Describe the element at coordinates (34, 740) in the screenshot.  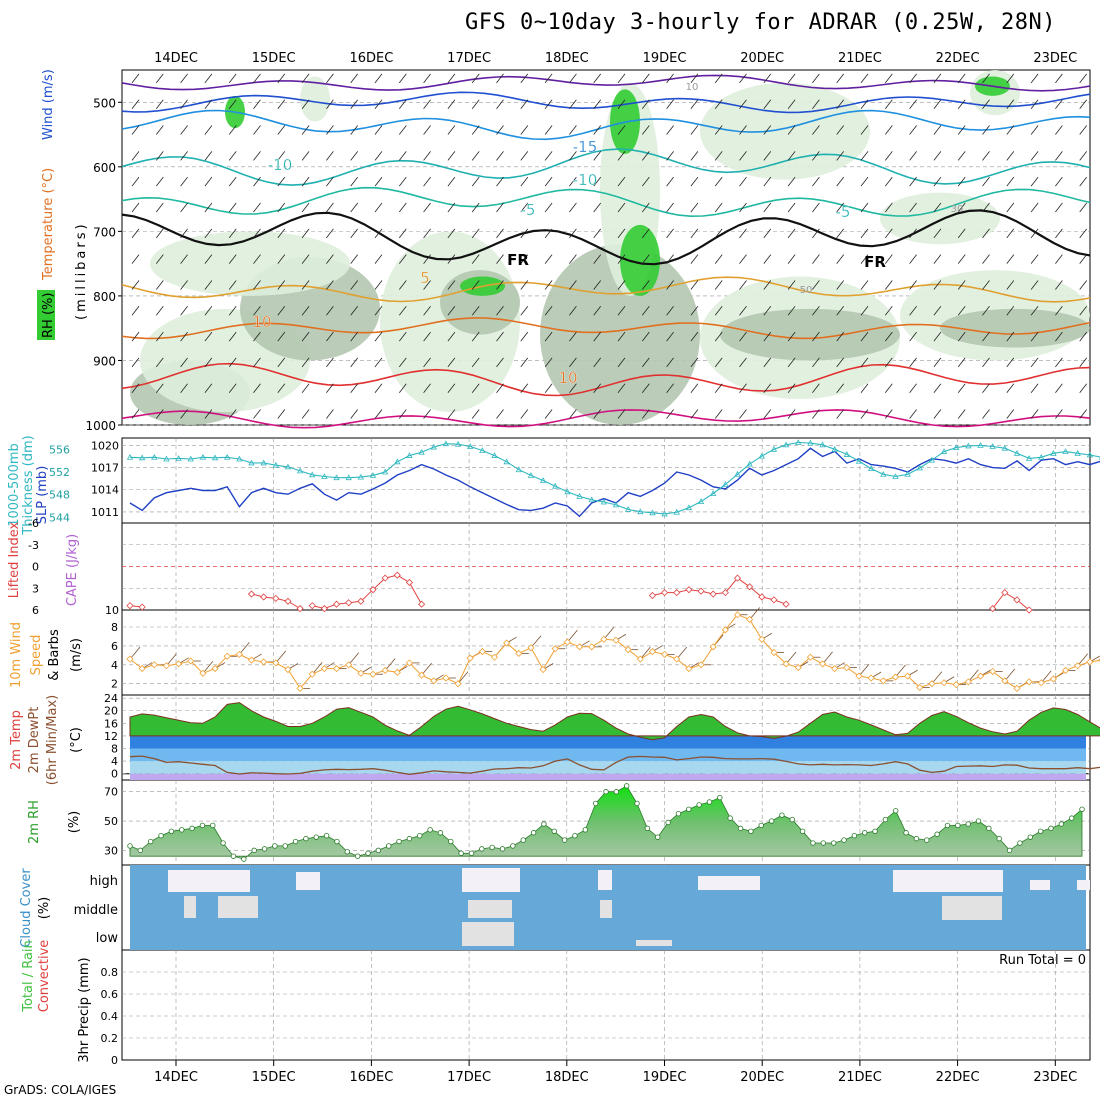
I see `panel-ylabel: 2m DewPt` at that location.